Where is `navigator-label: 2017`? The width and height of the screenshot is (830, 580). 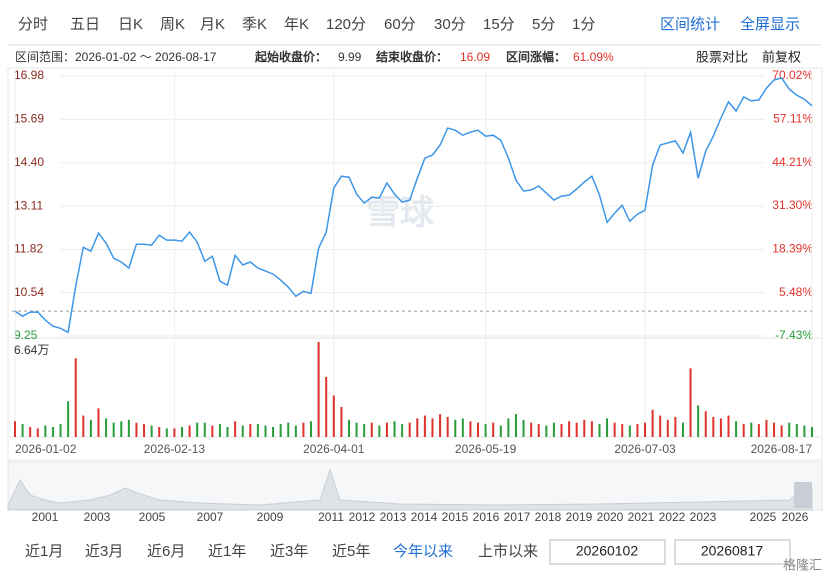 navigator-label: 2017 is located at coordinates (517, 517).